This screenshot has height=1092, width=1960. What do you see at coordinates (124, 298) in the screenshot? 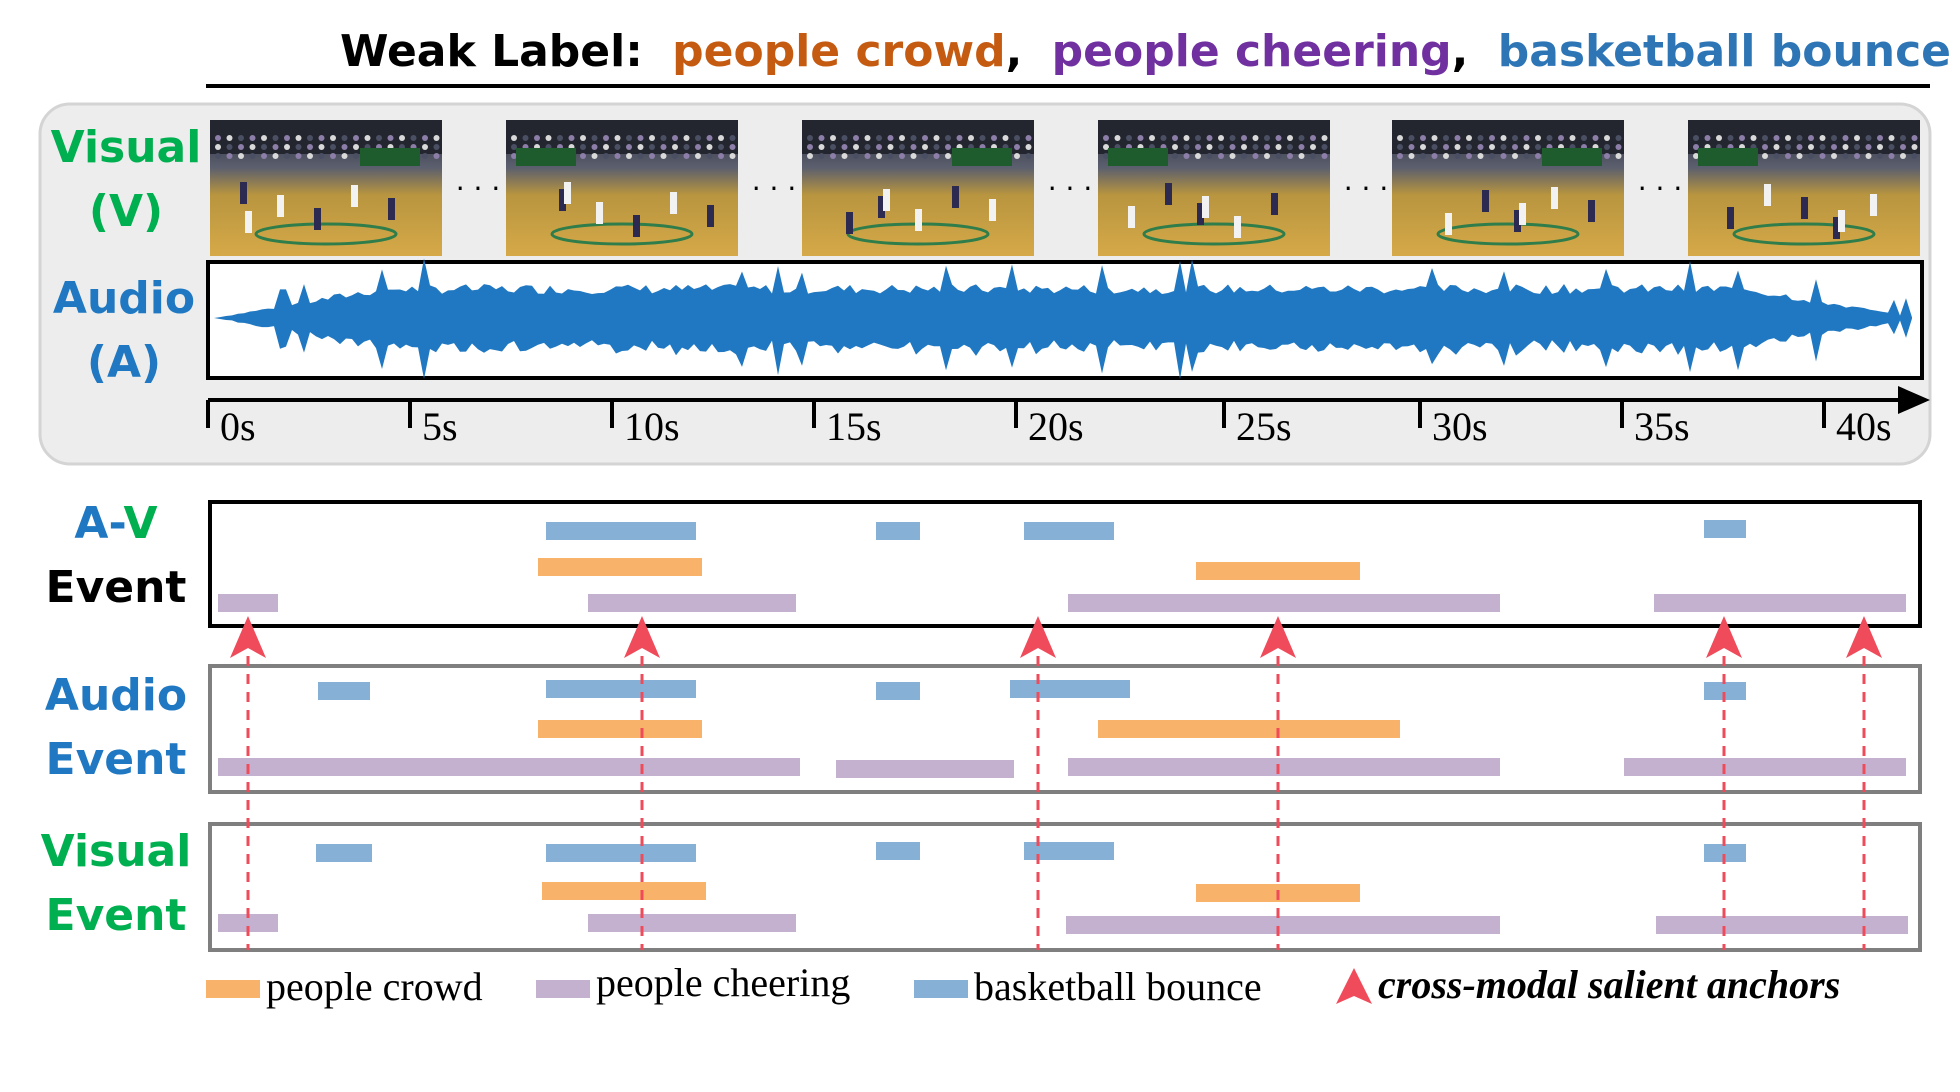
I see `audio-label: Audio` at bounding box center [124, 298].